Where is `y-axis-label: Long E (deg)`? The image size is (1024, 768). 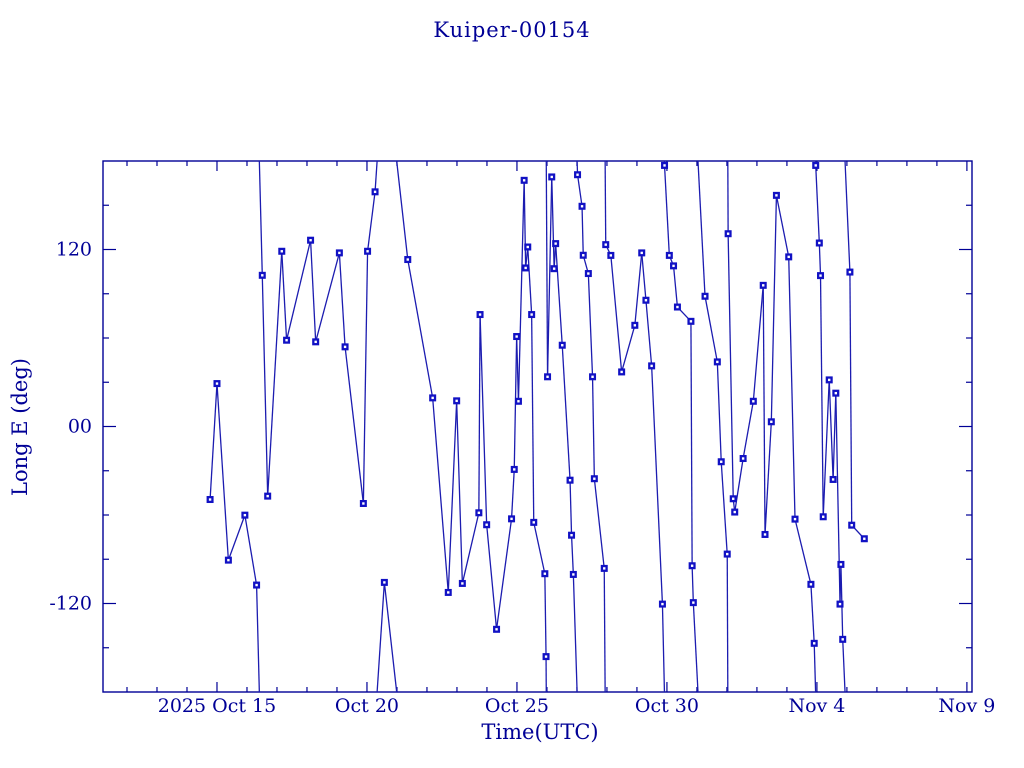 y-axis-label: Long E (deg) is located at coordinates (20, 427).